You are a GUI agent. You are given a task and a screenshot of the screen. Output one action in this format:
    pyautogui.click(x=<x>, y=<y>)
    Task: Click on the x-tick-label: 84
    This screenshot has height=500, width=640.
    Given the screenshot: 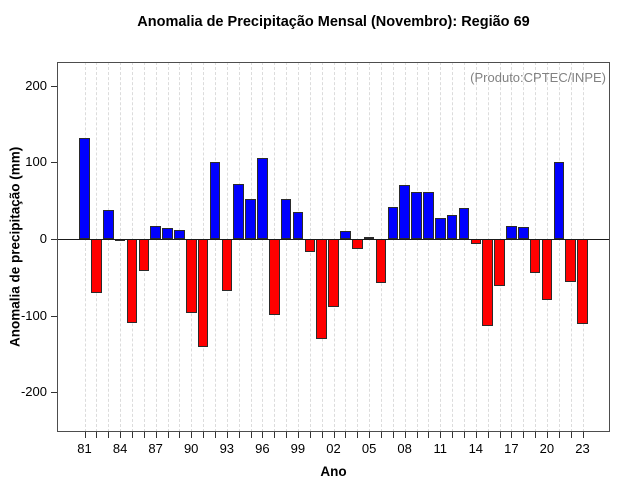 What is the action you would take?
    pyautogui.click(x=120, y=448)
    